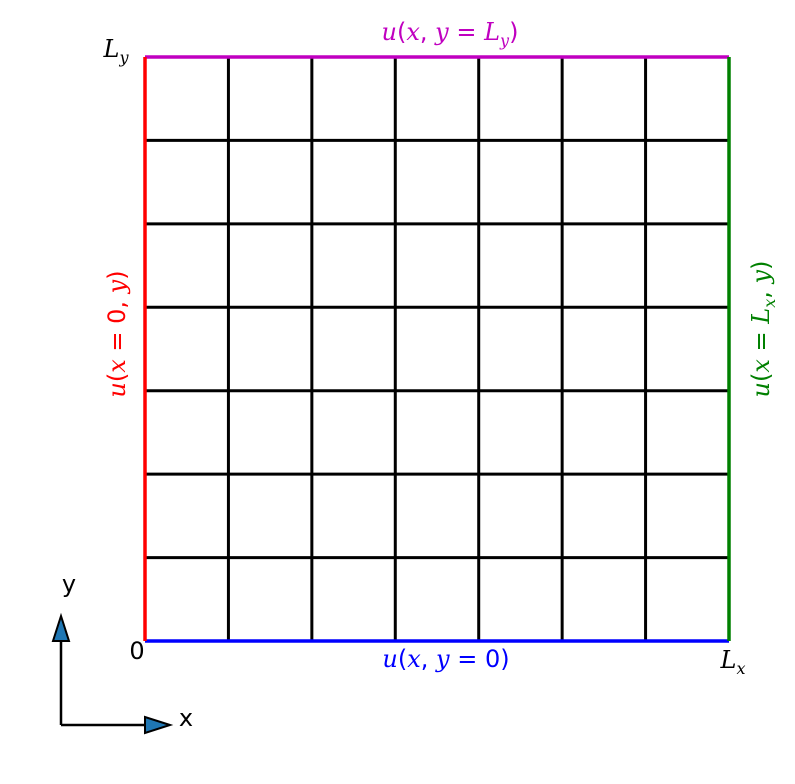 The width and height of the screenshot is (795, 784). What do you see at coordinates (450, 34) in the screenshot?
I see `top-boundary-label: u(x, y = Ly)` at bounding box center [450, 34].